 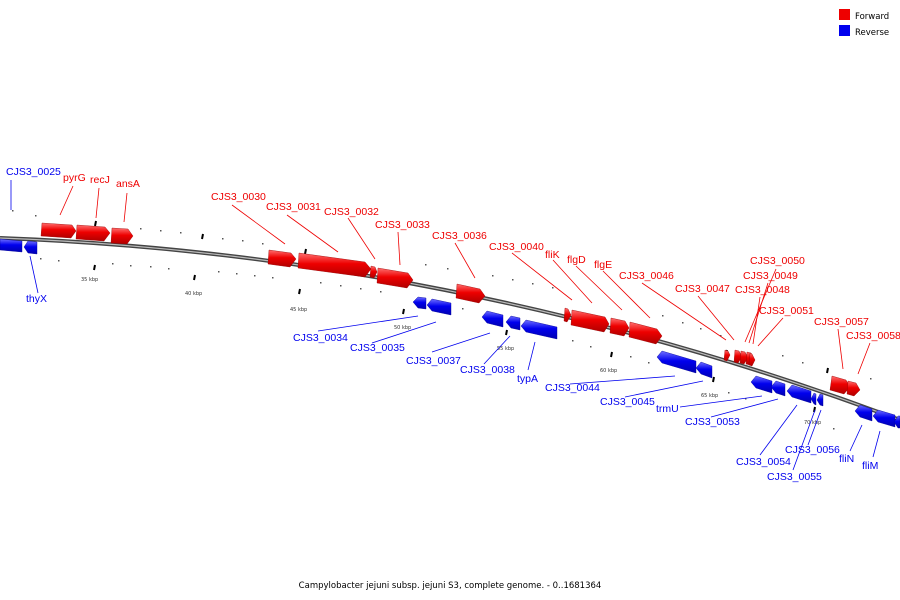 I want to click on gene-label: CJS3_0030, so click(x=238, y=197).